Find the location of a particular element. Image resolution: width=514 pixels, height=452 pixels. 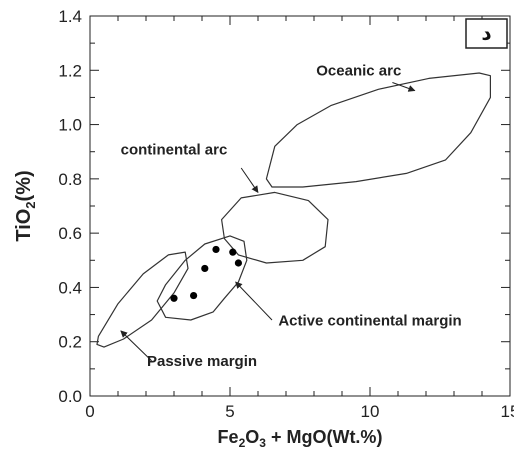

active-continental-margin-arrow is located at coordinates (254, 301).